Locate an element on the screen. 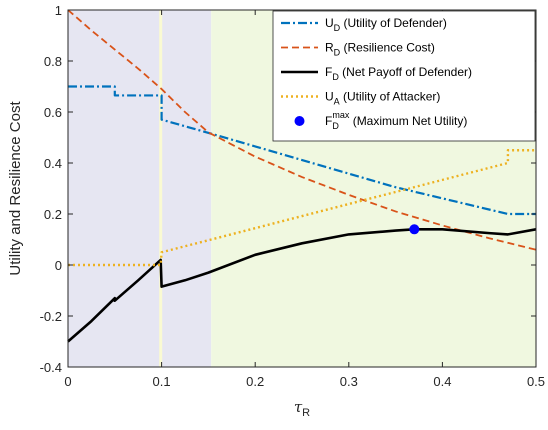  x-axis-label-main: τ is located at coordinates (298, 407).